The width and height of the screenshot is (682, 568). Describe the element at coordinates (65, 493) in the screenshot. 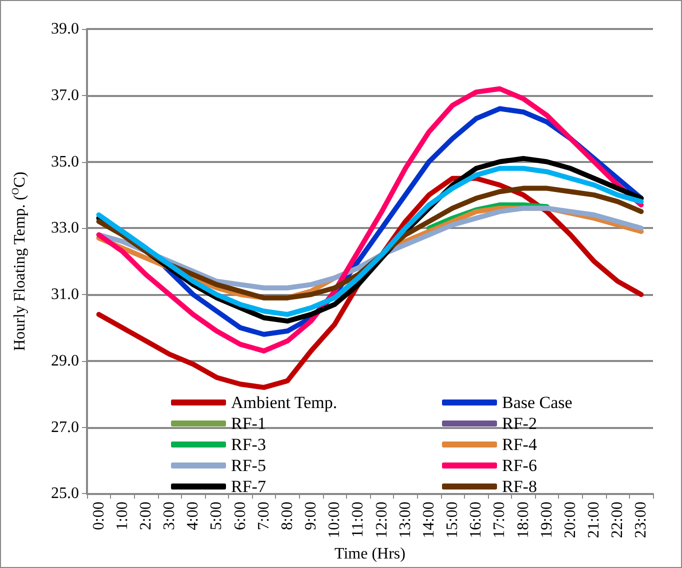

I see `y-tick-label: 25.0` at that location.